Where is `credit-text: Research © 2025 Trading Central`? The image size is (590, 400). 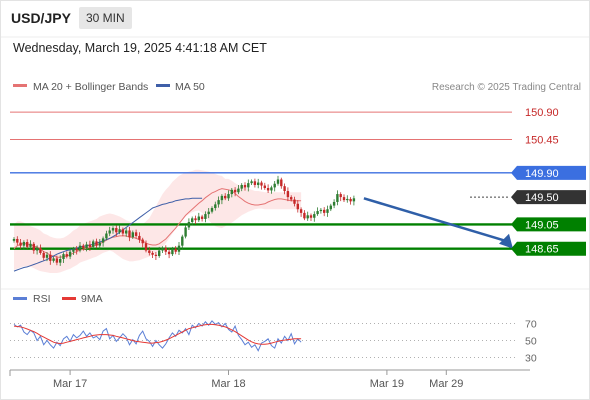 credit-text: Research © 2025 Trading Central is located at coordinates (506, 87).